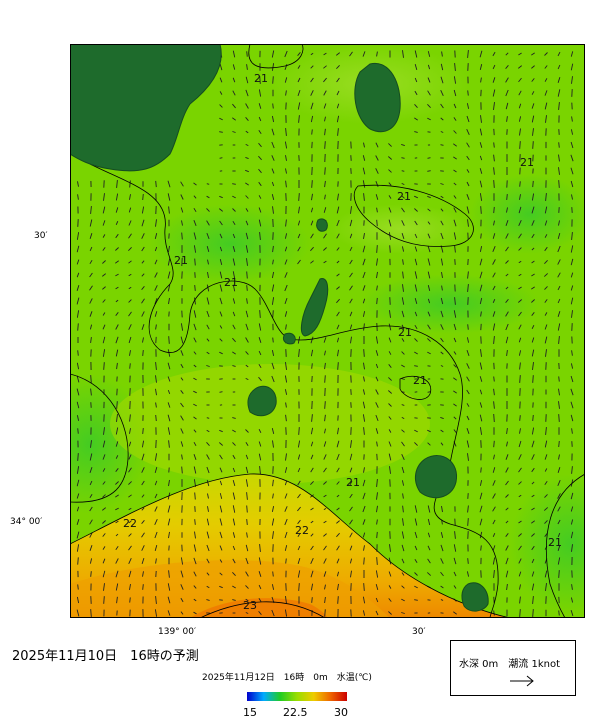 Image resolution: width=596 pixels, height=722 pixels. What do you see at coordinates (250, 712) in the screenshot?
I see `colorbar-tick-min: 15` at bounding box center [250, 712].